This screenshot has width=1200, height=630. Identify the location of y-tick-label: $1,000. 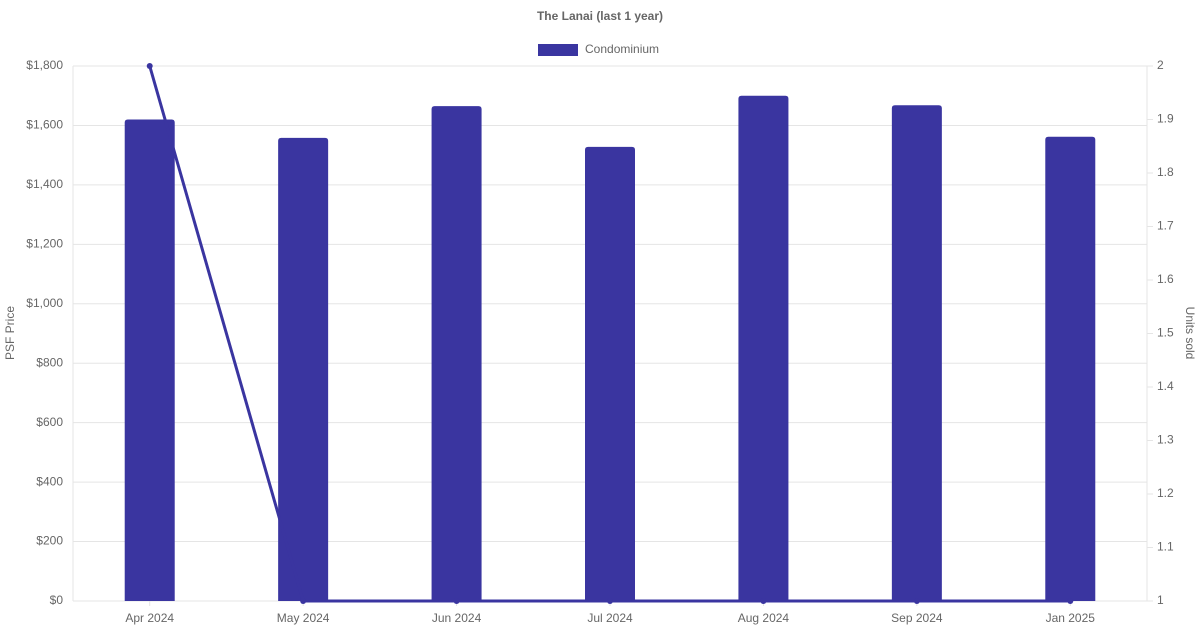
(44, 303).